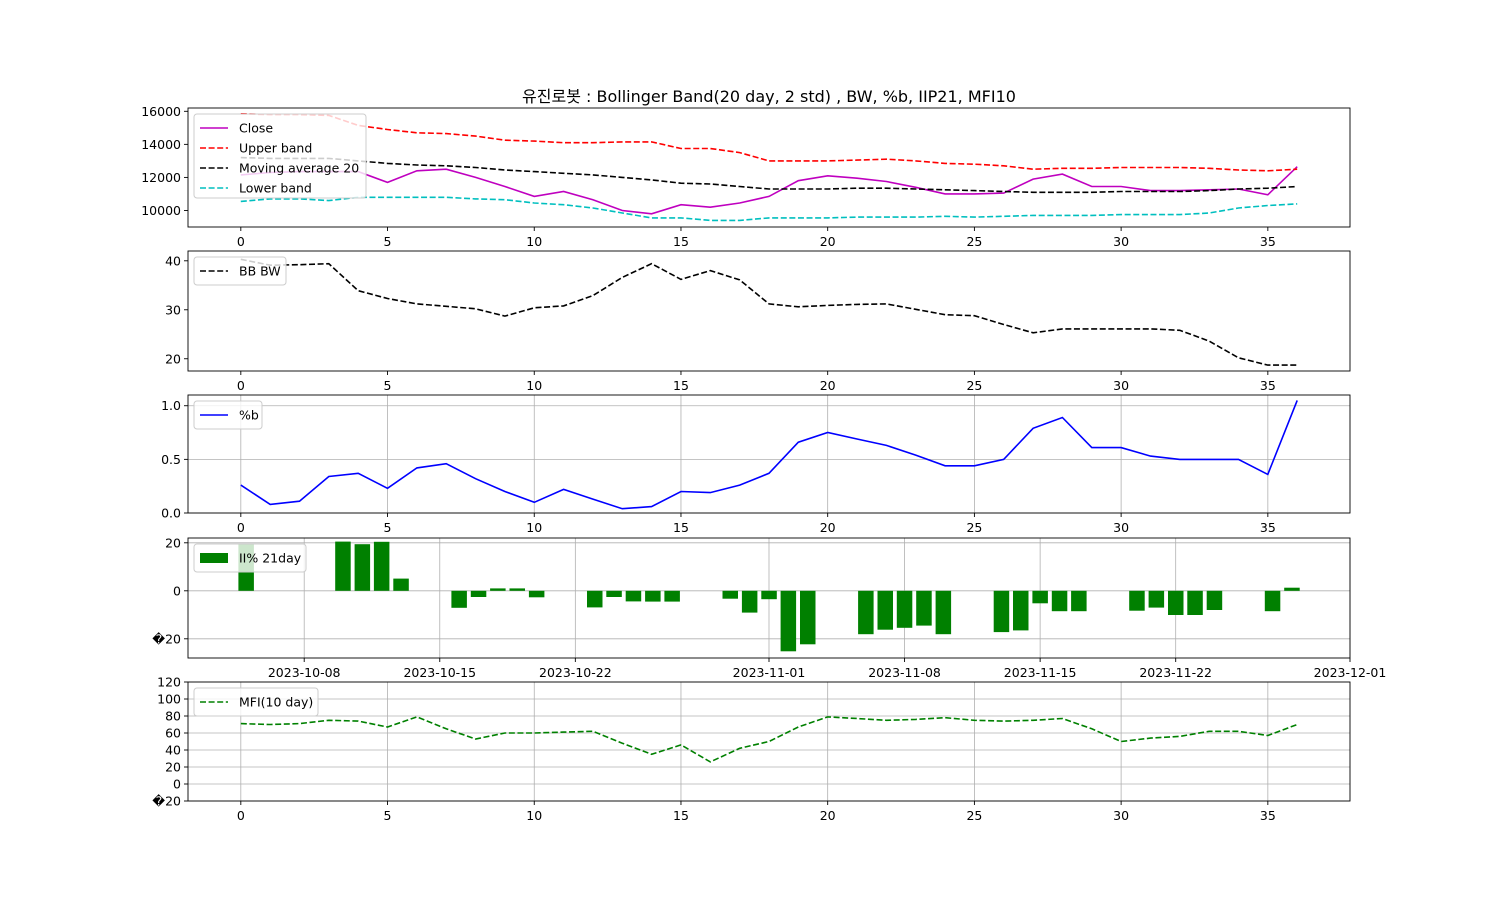 The width and height of the screenshot is (1500, 900). I want to click on x-tick-label: 2023-10-22, so click(575, 672).